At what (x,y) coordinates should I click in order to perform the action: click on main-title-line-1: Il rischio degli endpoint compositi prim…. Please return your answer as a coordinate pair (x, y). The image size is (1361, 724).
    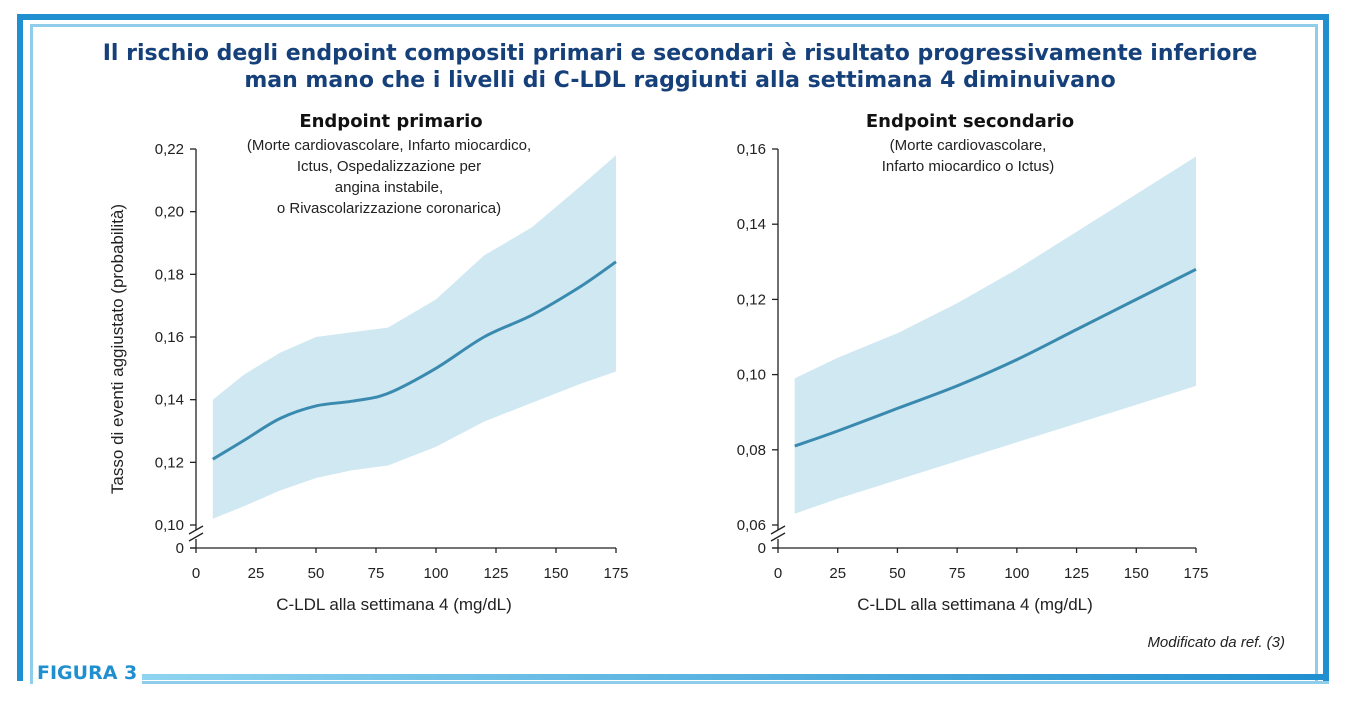
    Looking at the image, I should click on (680, 53).